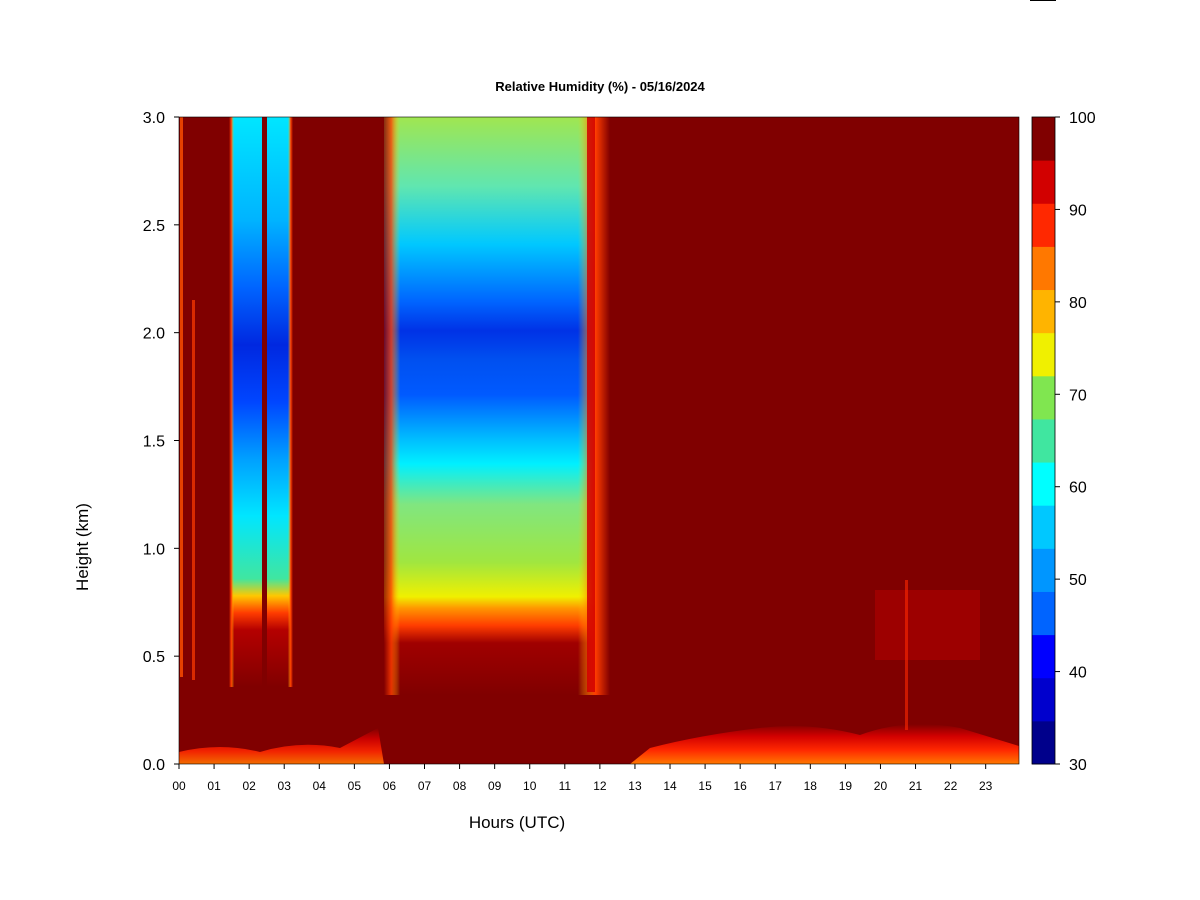  Describe the element at coordinates (916, 786) in the screenshot. I see `x-tick-label: 21` at that location.